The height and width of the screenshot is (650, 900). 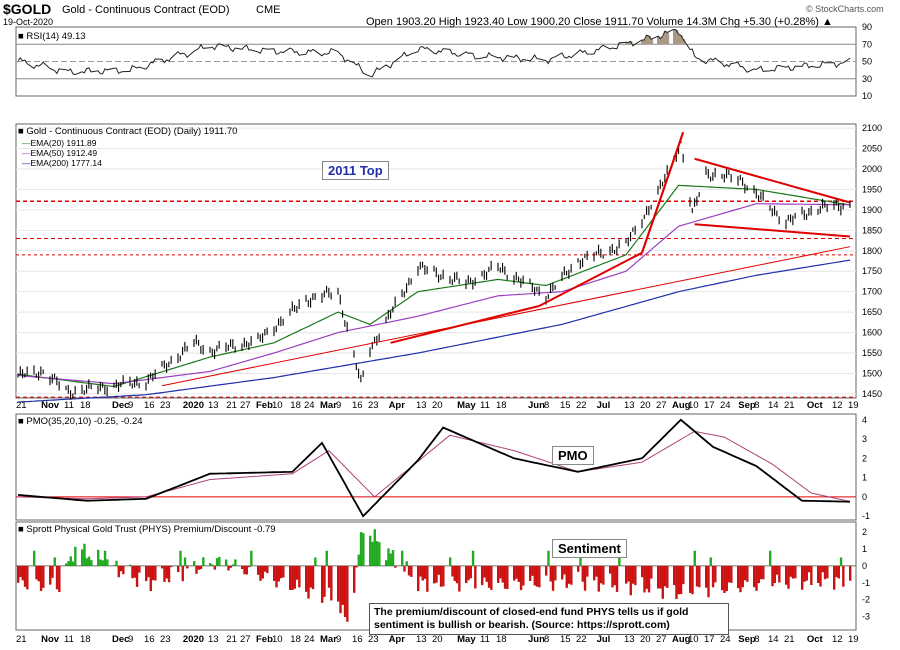 I want to click on x-axis-label: 16, so click(x=357, y=639).